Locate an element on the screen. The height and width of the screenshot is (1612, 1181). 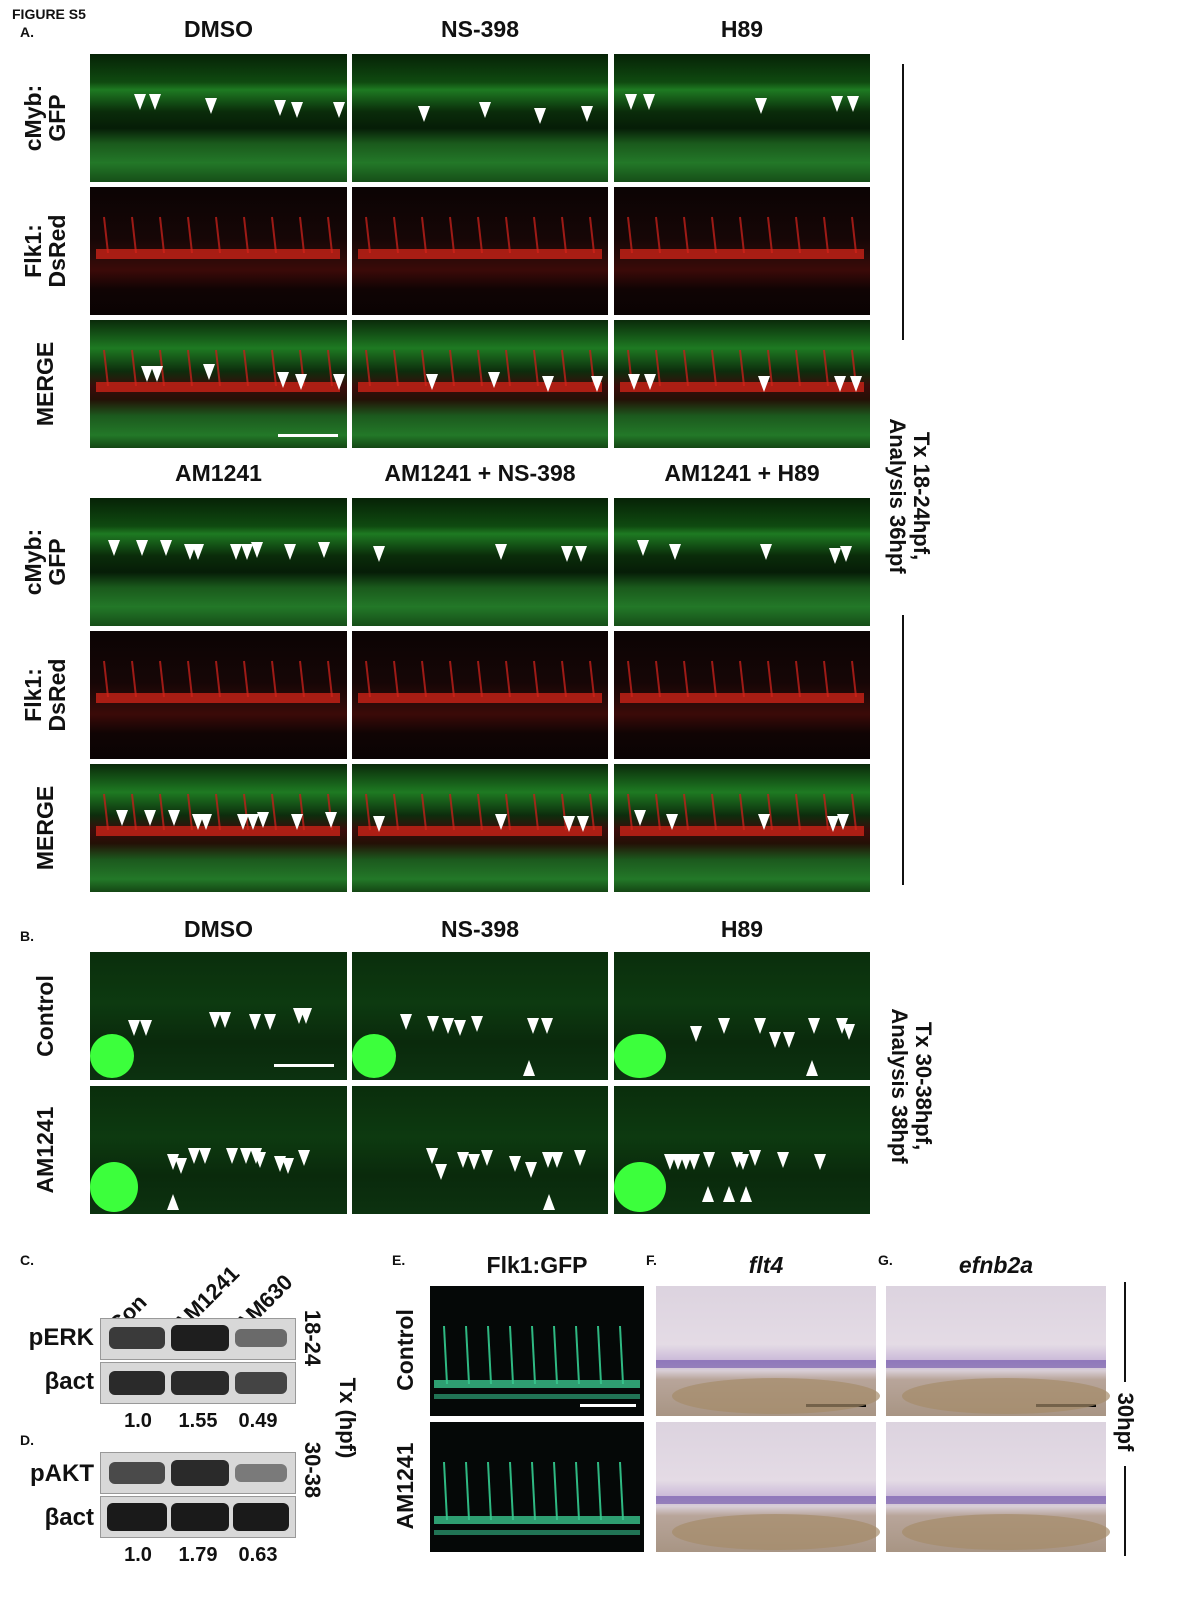
value-d-am630: 0.63 is located at coordinates (258, 1555).